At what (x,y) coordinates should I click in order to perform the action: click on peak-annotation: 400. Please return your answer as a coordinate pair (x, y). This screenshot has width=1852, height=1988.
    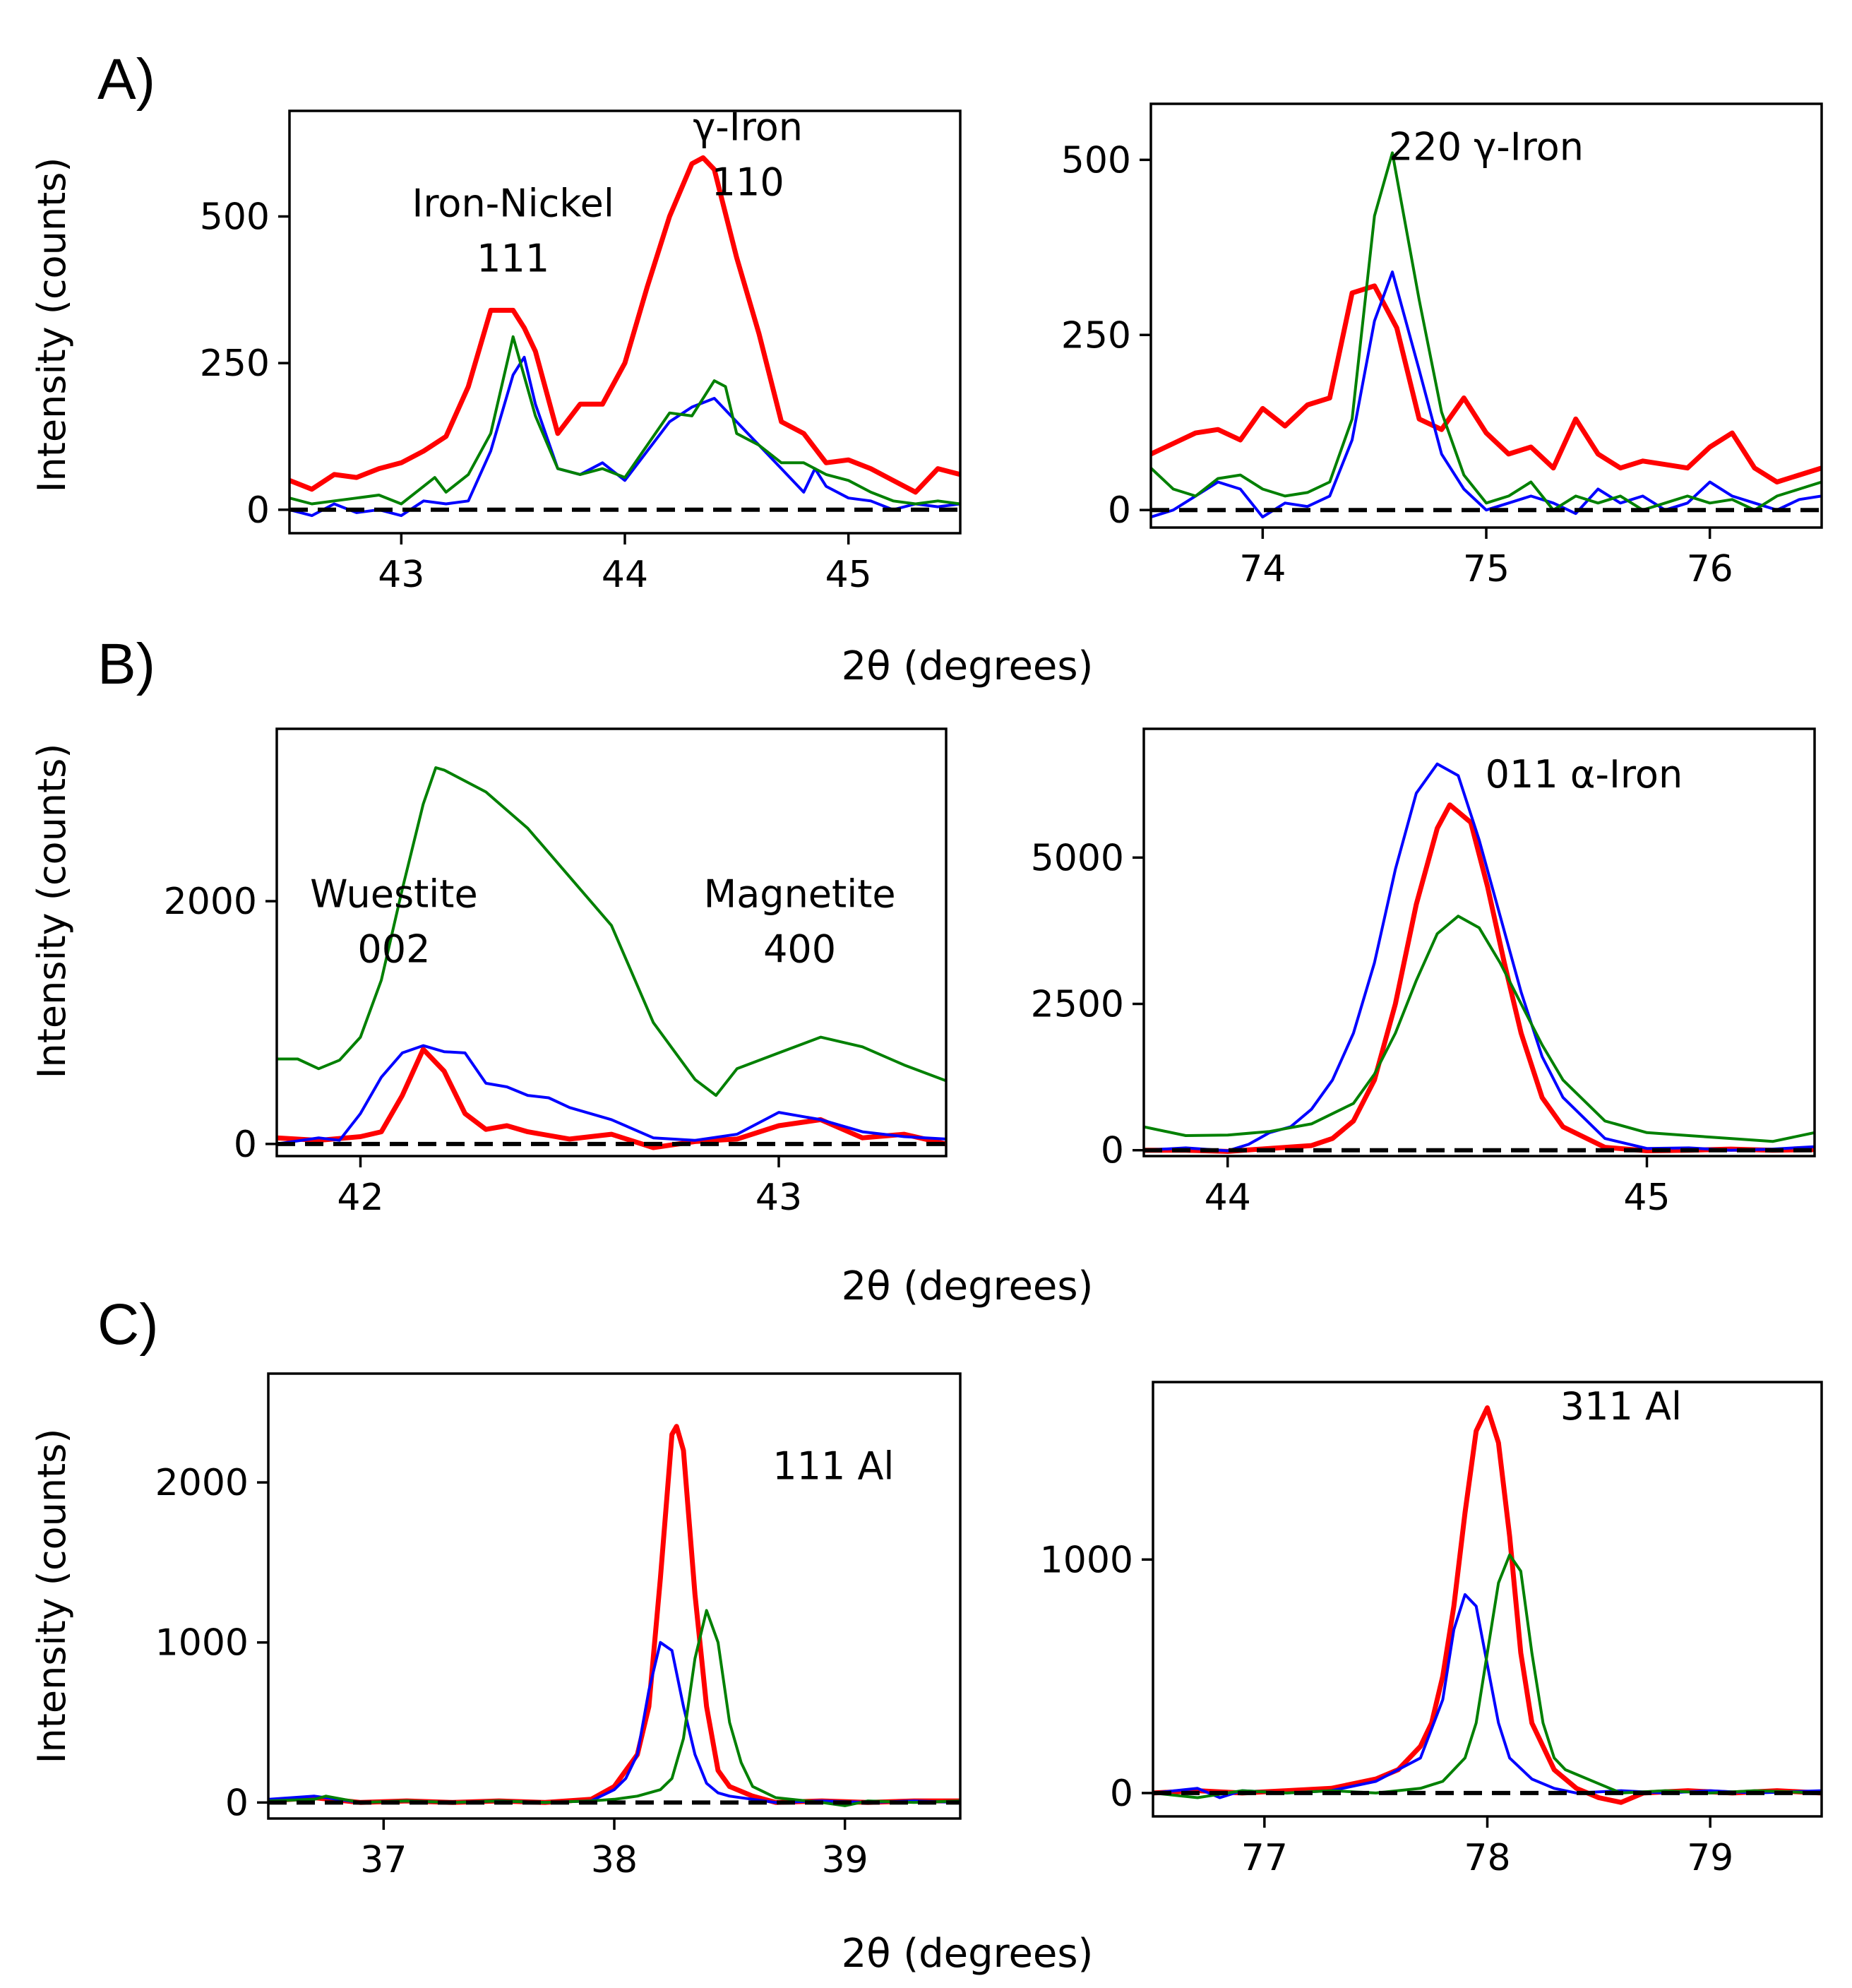
    Looking at the image, I should click on (799, 949).